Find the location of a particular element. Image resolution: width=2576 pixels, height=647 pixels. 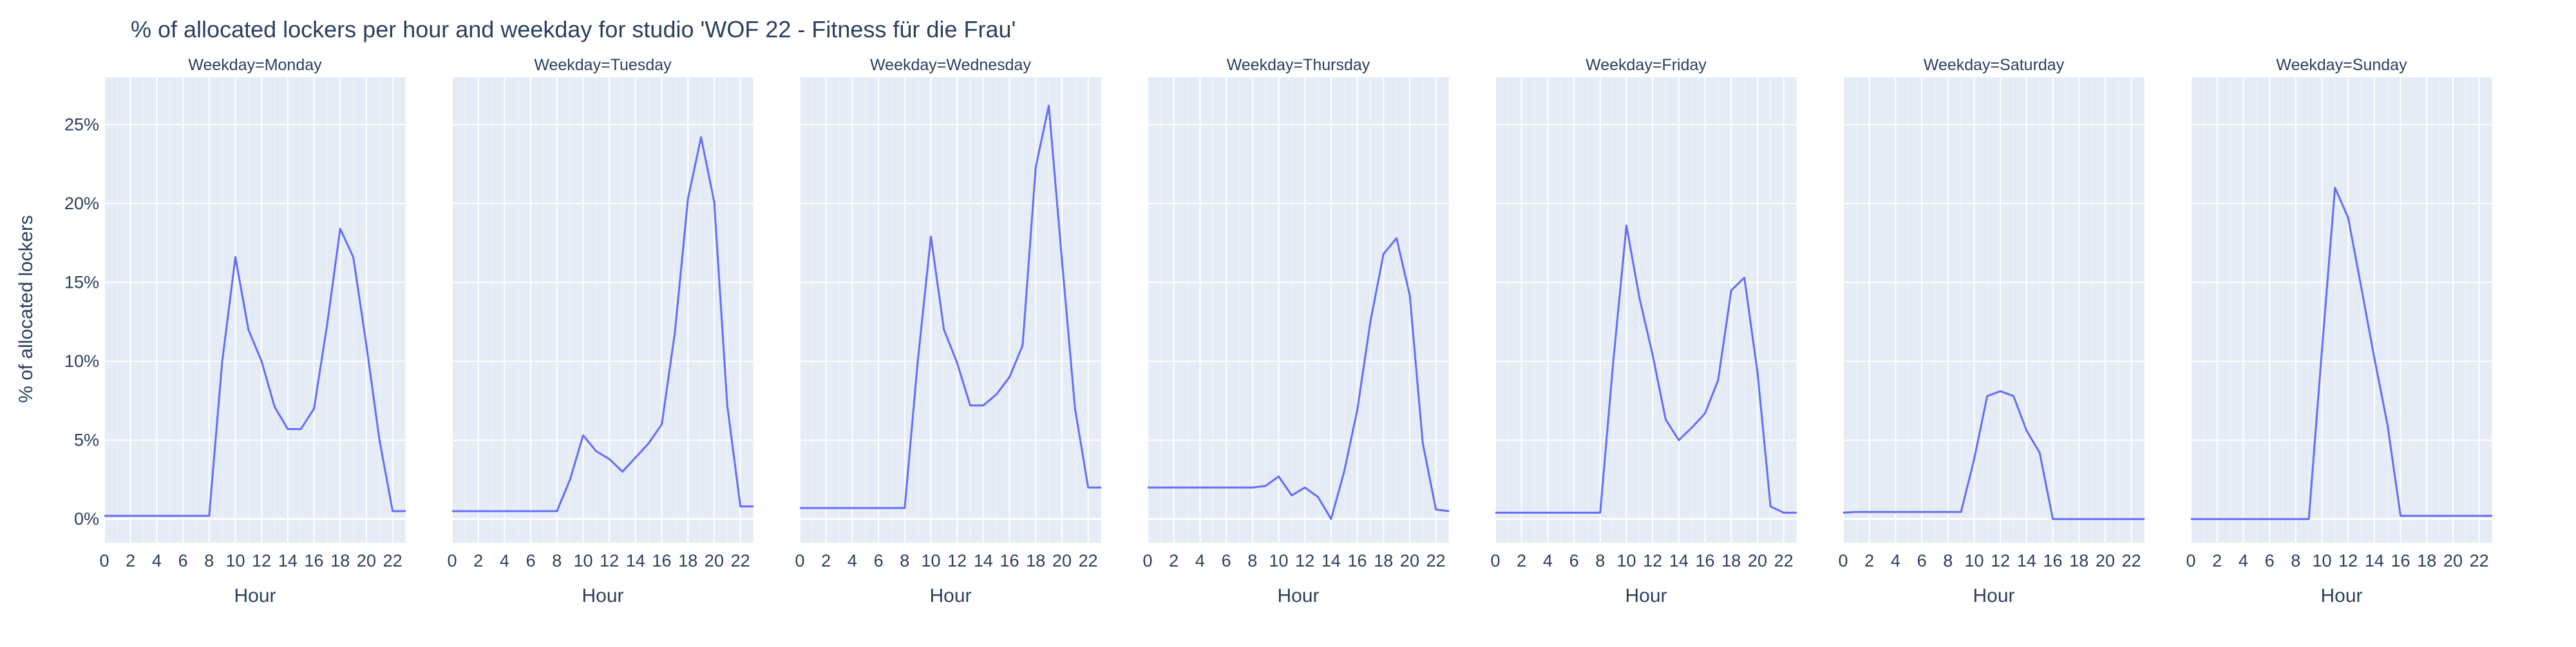

facet-title: Weekday=Sunday is located at coordinates (2341, 65).